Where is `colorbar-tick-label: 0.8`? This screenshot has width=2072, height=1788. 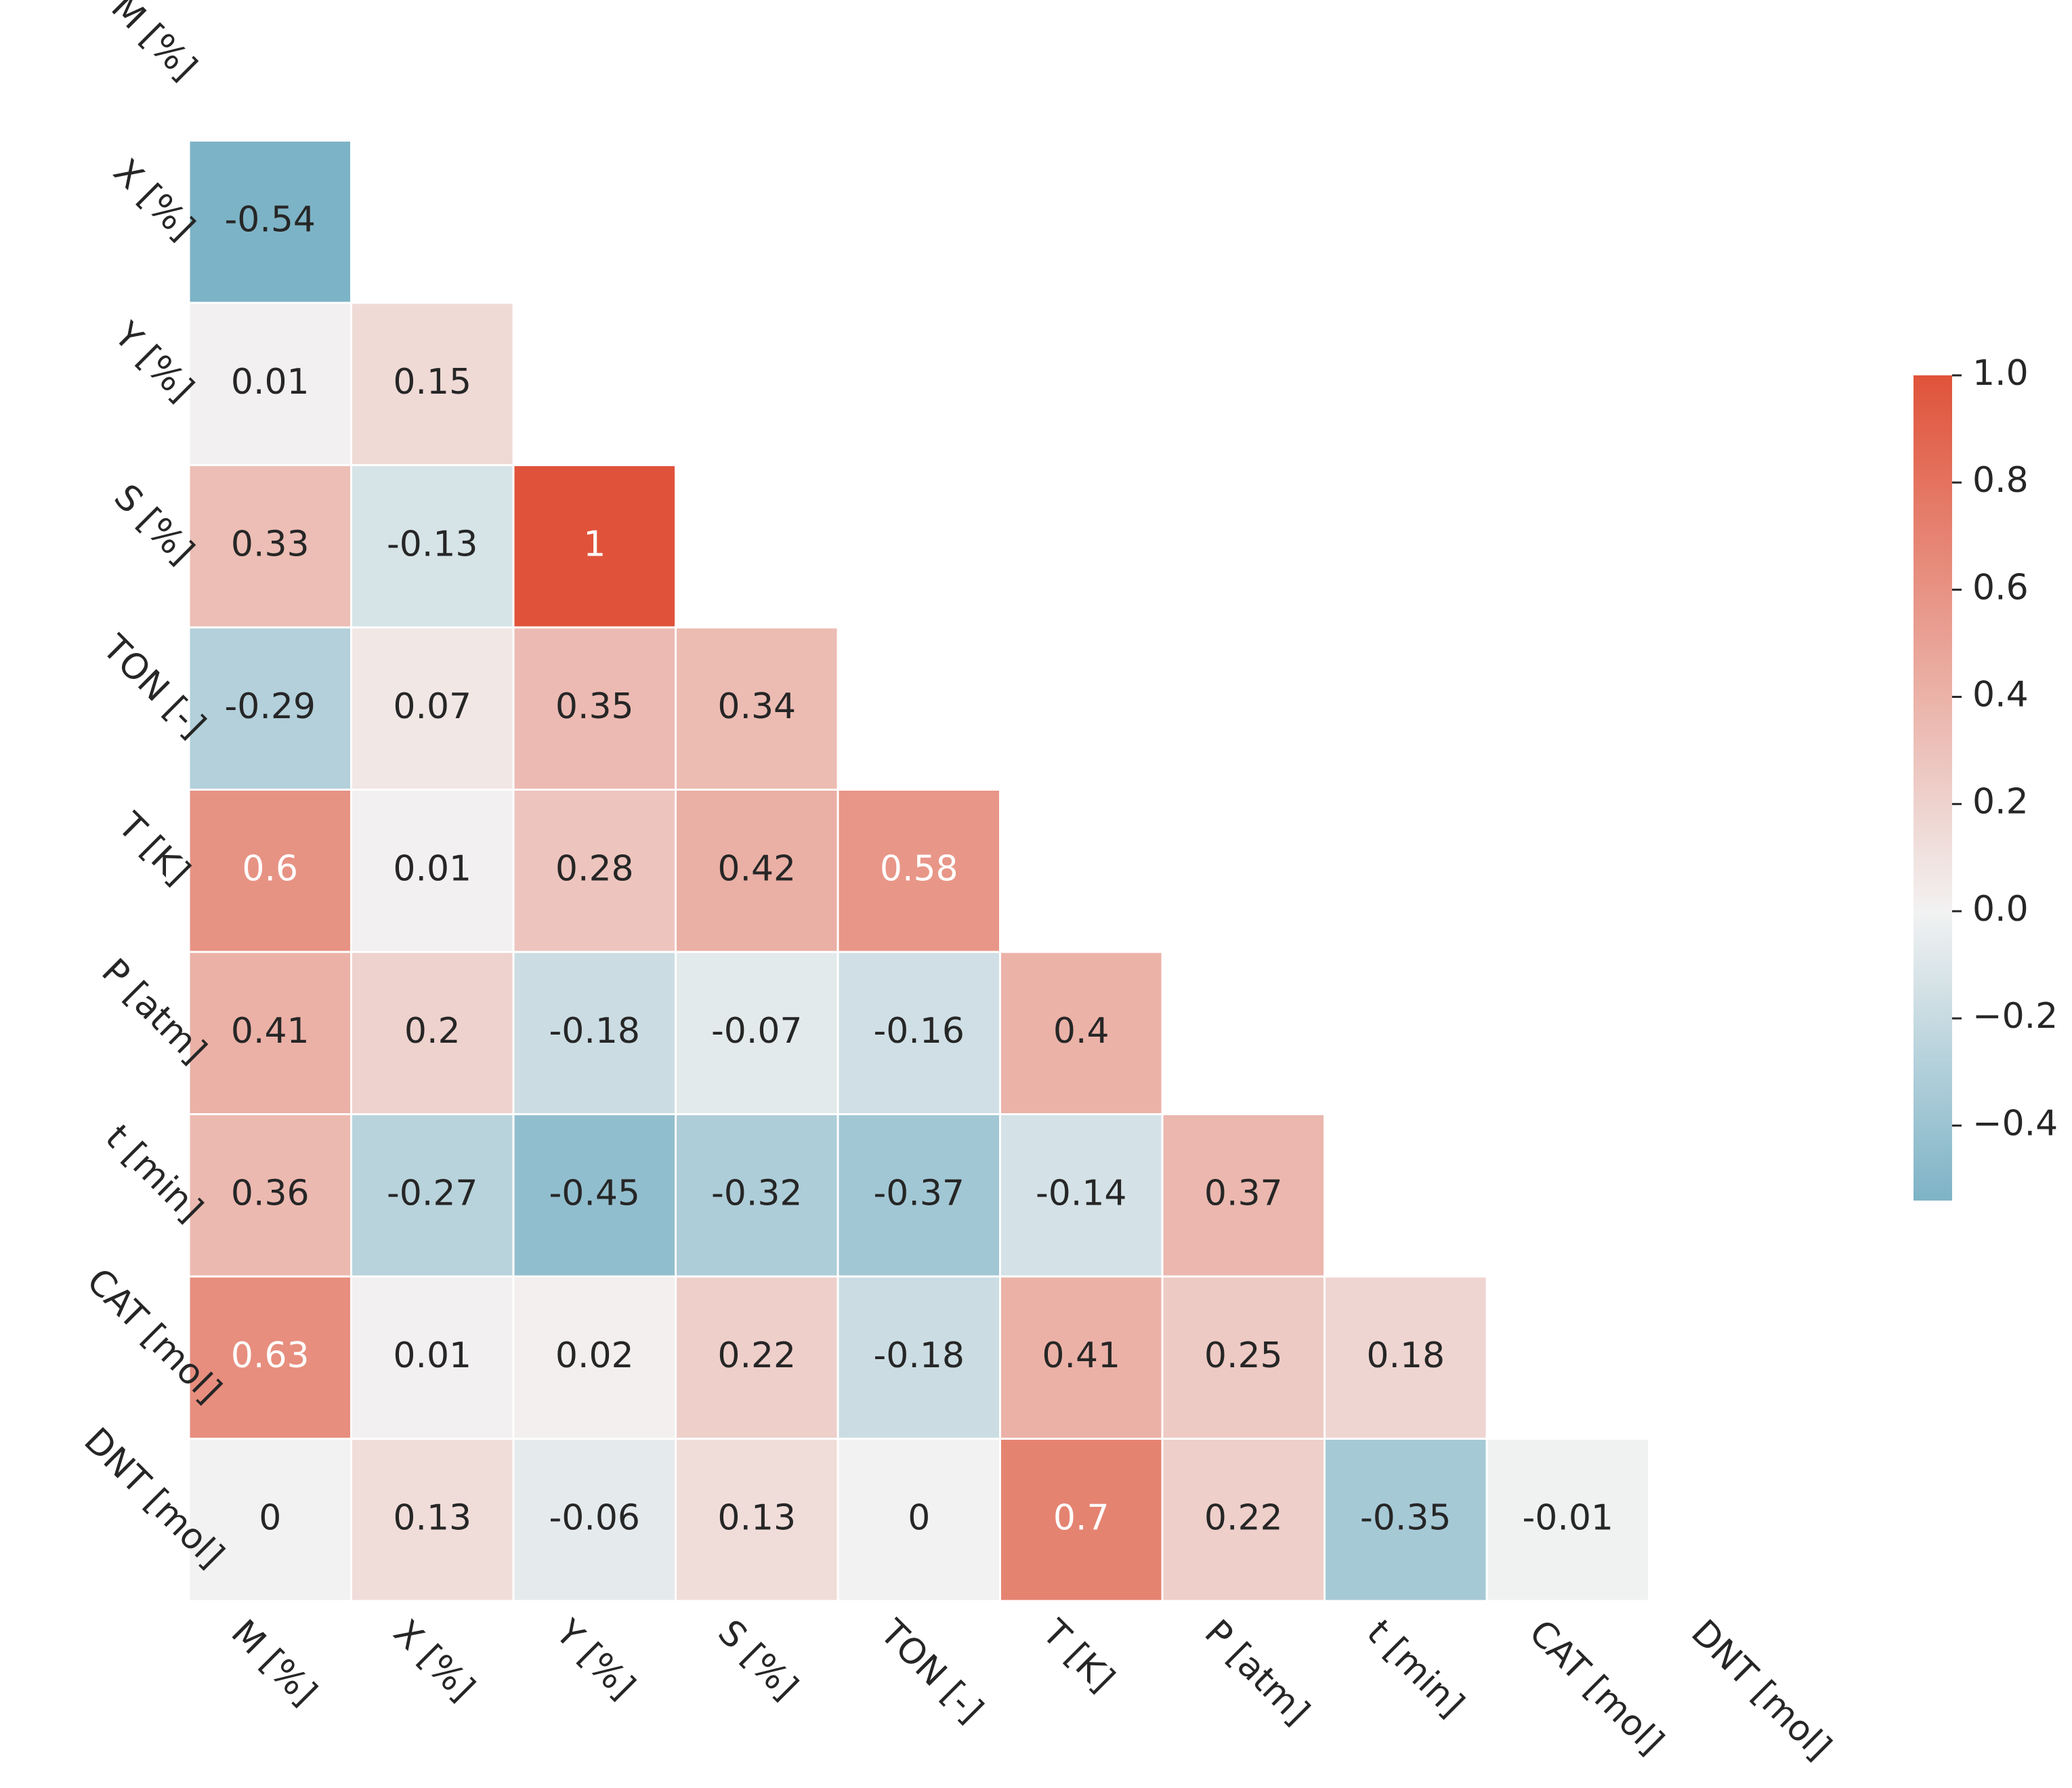 colorbar-tick-label: 0.8 is located at coordinates (2000, 481).